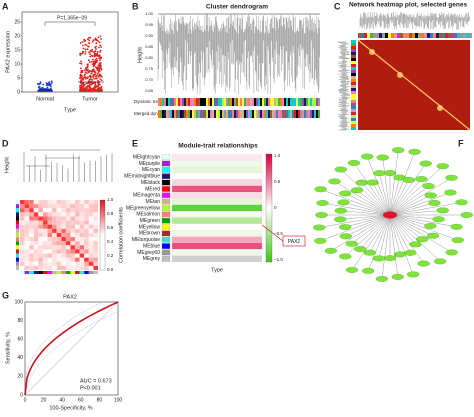  I want to click on axes-box, so click(70, 52).